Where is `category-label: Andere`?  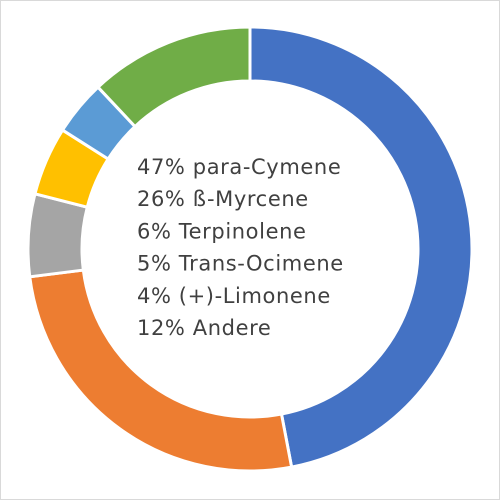
category-label: Andere is located at coordinates (232, 328).